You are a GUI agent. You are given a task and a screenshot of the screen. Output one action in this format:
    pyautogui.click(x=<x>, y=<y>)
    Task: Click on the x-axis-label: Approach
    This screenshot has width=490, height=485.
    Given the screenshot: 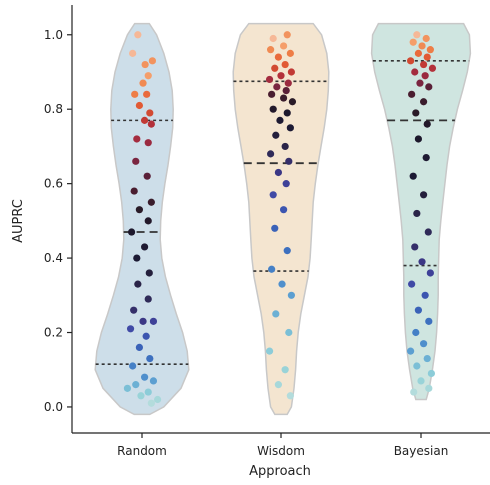 What is the action you would take?
    pyautogui.click(x=280, y=471)
    